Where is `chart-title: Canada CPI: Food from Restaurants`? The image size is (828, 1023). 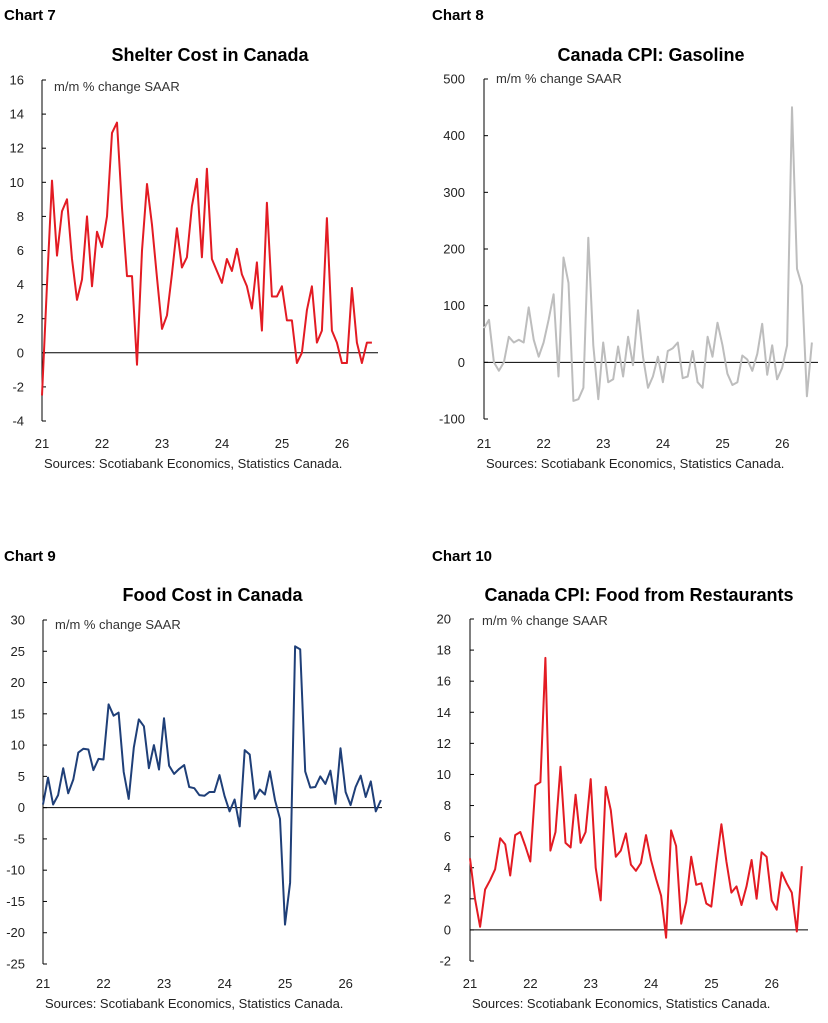 chart-title: Canada CPI: Food from Restaurants is located at coordinates (638, 595).